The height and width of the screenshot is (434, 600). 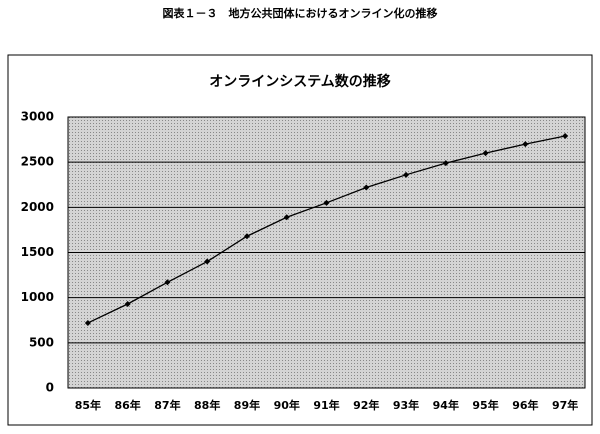 What do you see at coordinates (247, 405) in the screenshot?
I see `x-tick-label: 89年` at bounding box center [247, 405].